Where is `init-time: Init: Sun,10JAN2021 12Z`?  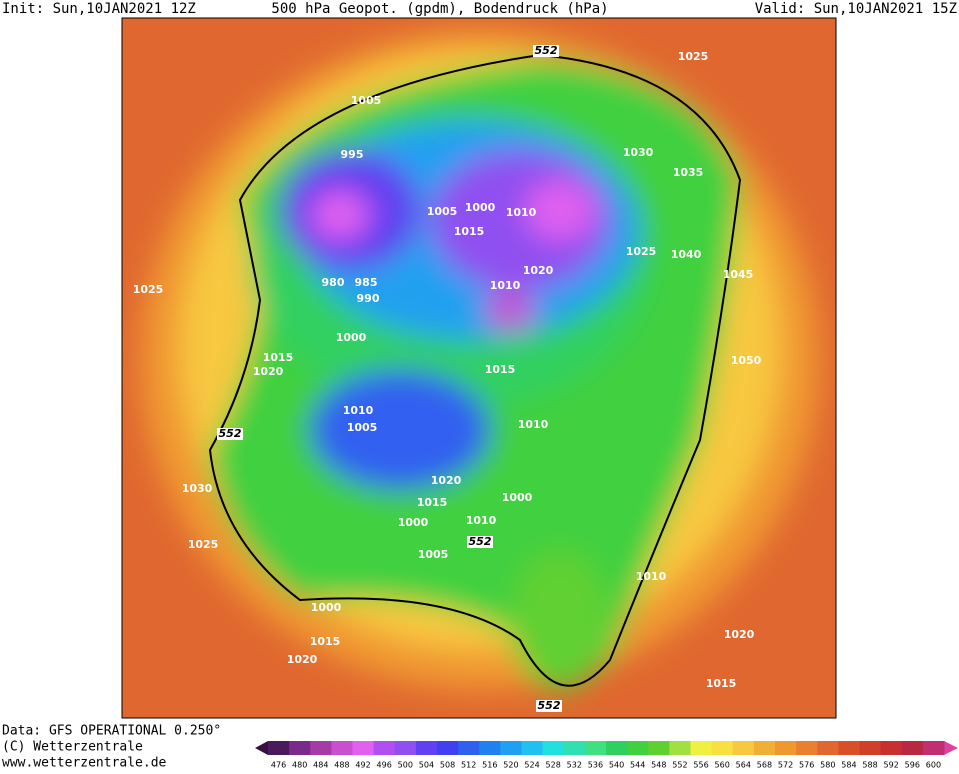 init-time: Init: Sun,10JAN2021 12Z is located at coordinates (99, 9).